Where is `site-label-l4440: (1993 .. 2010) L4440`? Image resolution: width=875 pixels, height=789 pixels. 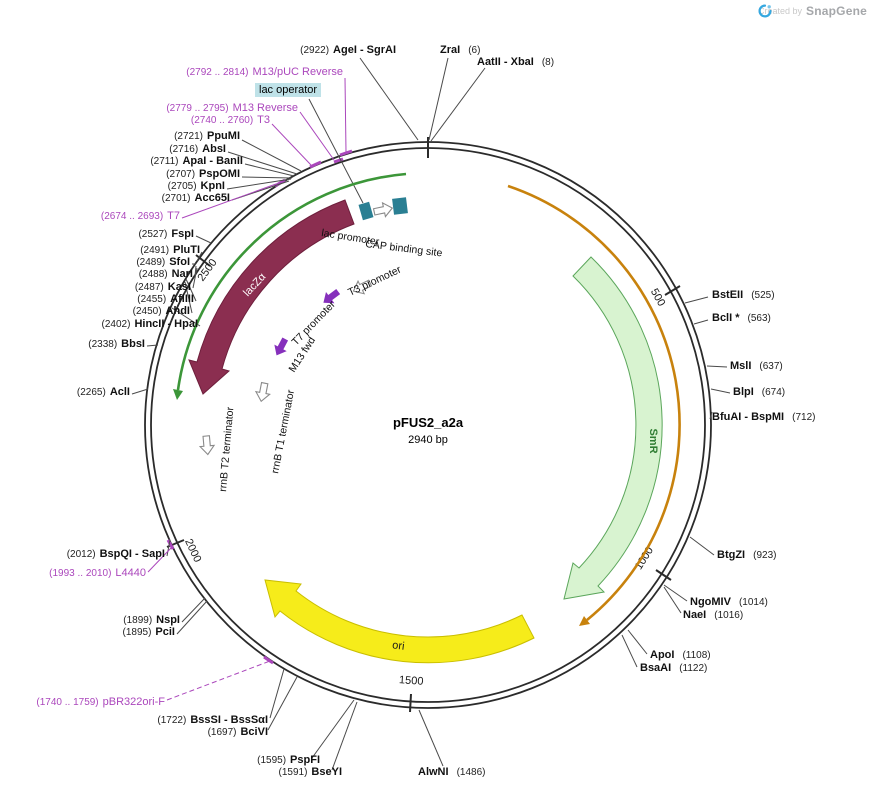 site-label-l4440: (1993 .. 2010) L4440 is located at coordinates (97, 573).